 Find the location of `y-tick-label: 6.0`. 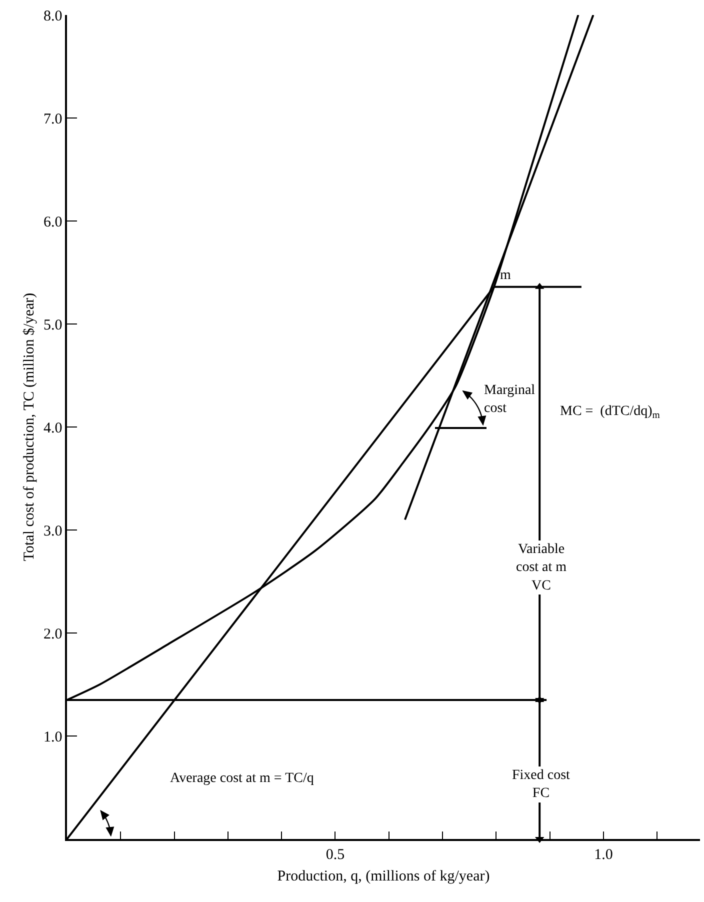

y-tick-label: 6.0 is located at coordinates (53, 222).